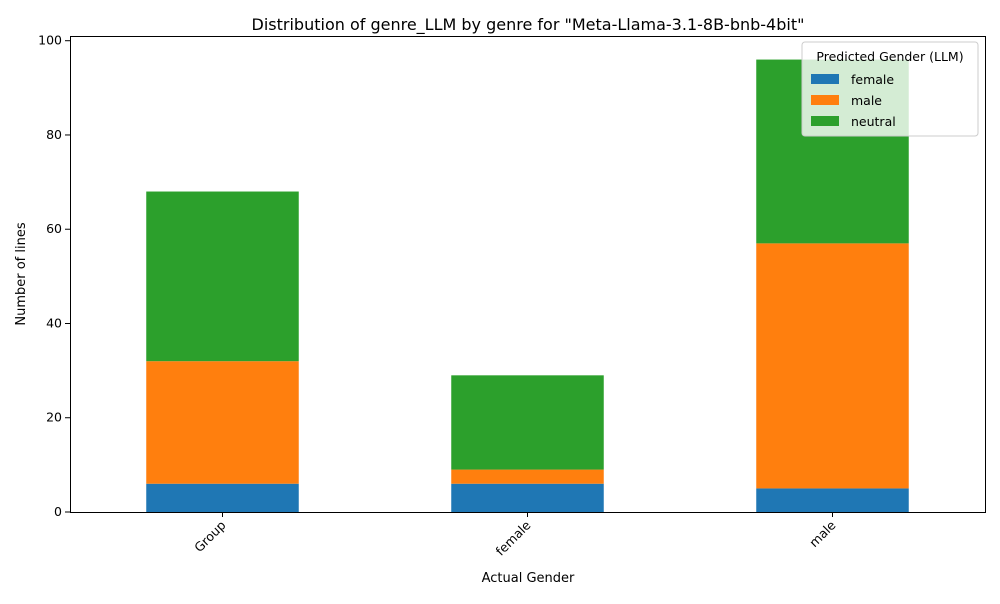 The height and width of the screenshot is (604, 1000). I want to click on legend-label-female: female, so click(872, 79).